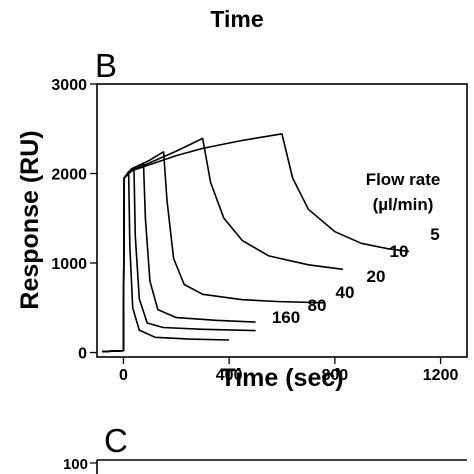  What do you see at coordinates (403, 179) in the screenshot?
I see `legend-title: Flow rate` at bounding box center [403, 179].